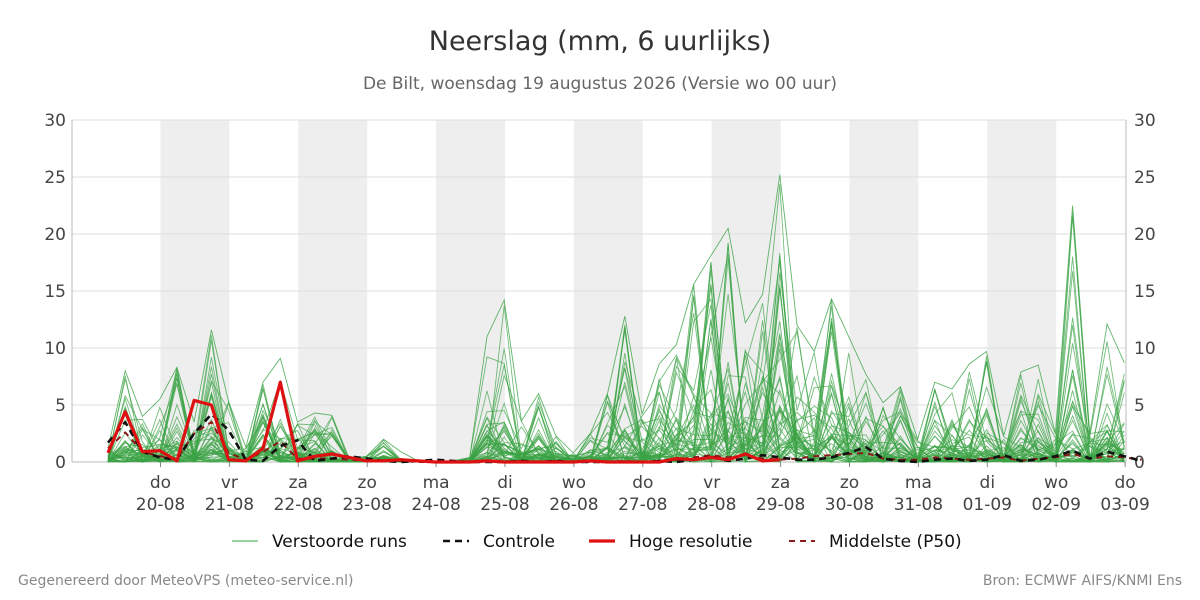 This screenshot has height=600, width=1200. What do you see at coordinates (642, 505) in the screenshot?
I see `x-tick-date: 27-08` at bounding box center [642, 505].